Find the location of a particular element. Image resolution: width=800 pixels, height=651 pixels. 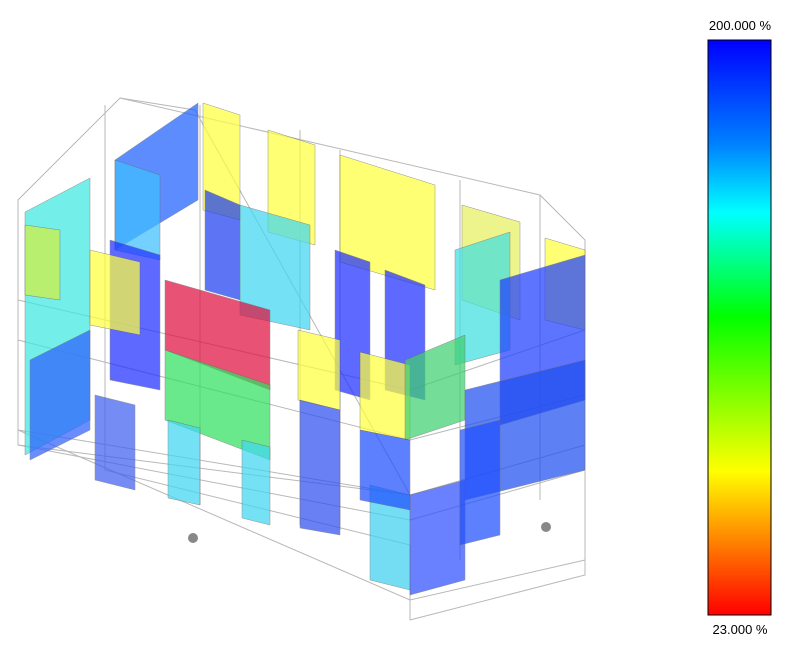

legend-min-label: 23.000 % is located at coordinates (740, 629).